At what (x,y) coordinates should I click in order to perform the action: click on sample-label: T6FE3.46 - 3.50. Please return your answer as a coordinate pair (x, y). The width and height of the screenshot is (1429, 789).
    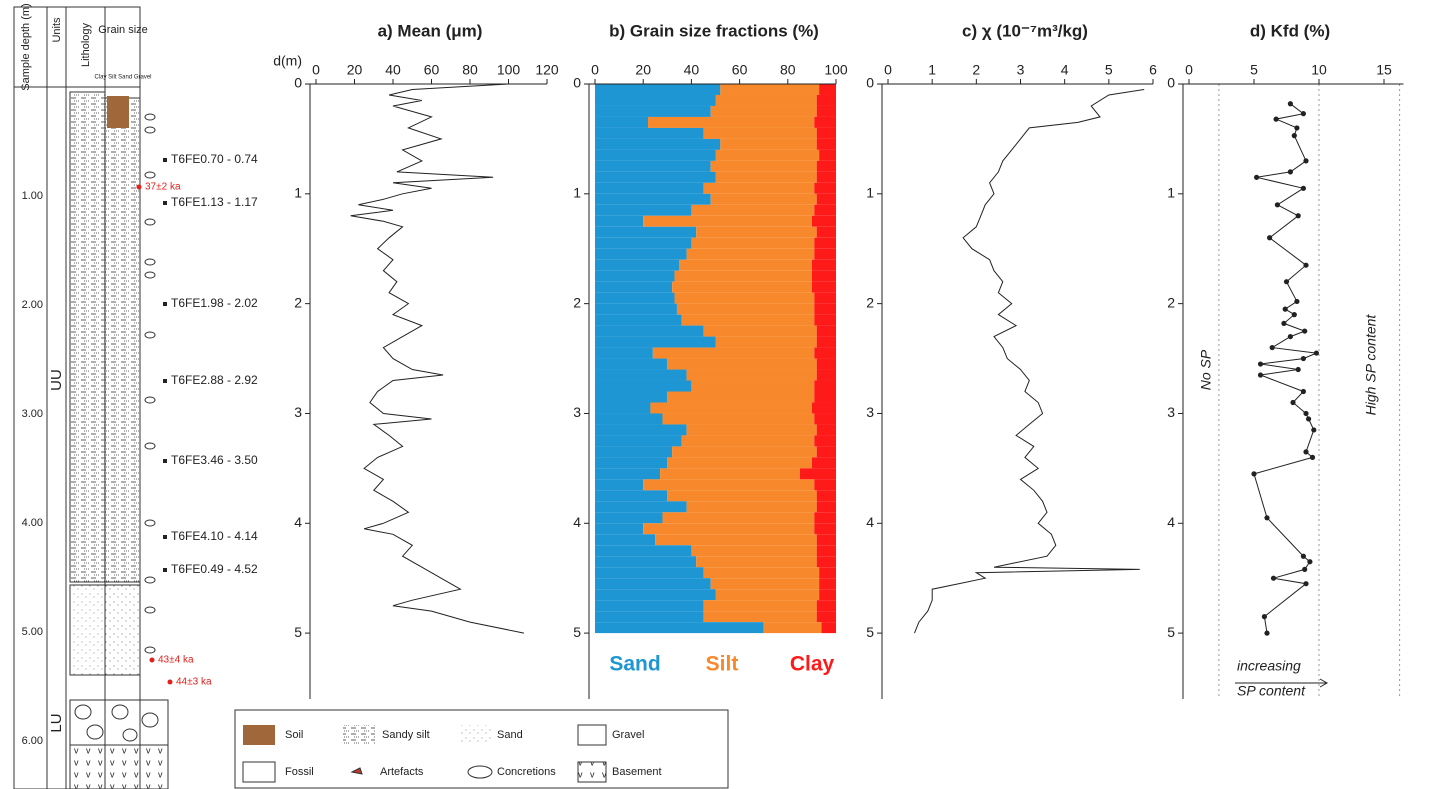
    Looking at the image, I should click on (214, 460).